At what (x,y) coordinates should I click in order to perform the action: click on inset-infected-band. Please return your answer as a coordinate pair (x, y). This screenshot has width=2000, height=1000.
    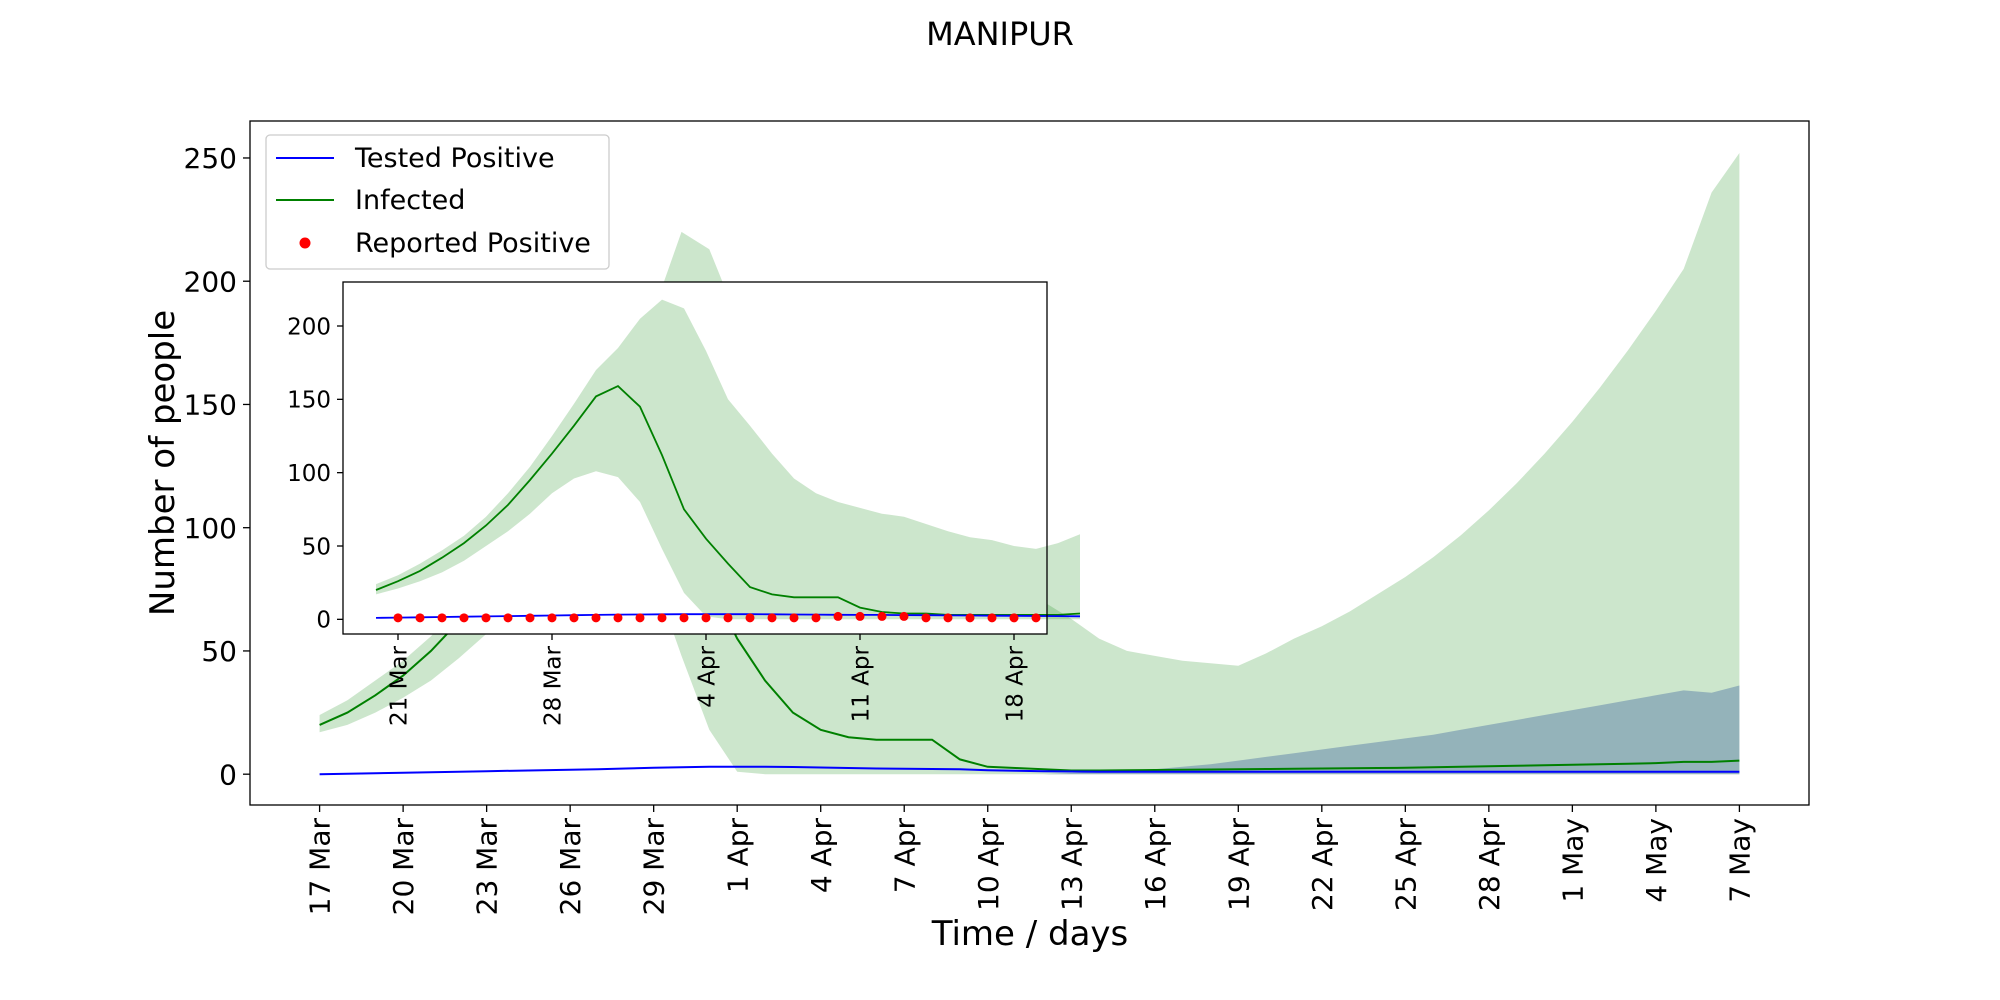
    Looking at the image, I should click on (728, 459).